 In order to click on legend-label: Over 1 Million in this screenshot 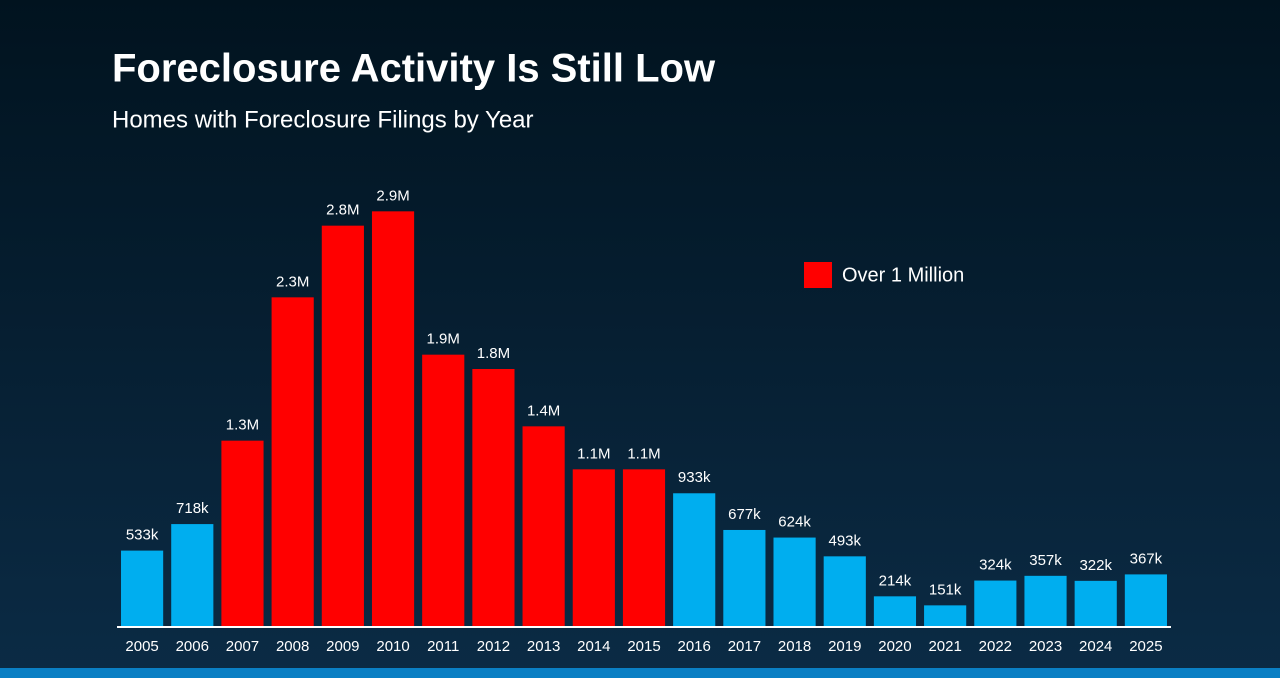, I will do `click(903, 275)`.